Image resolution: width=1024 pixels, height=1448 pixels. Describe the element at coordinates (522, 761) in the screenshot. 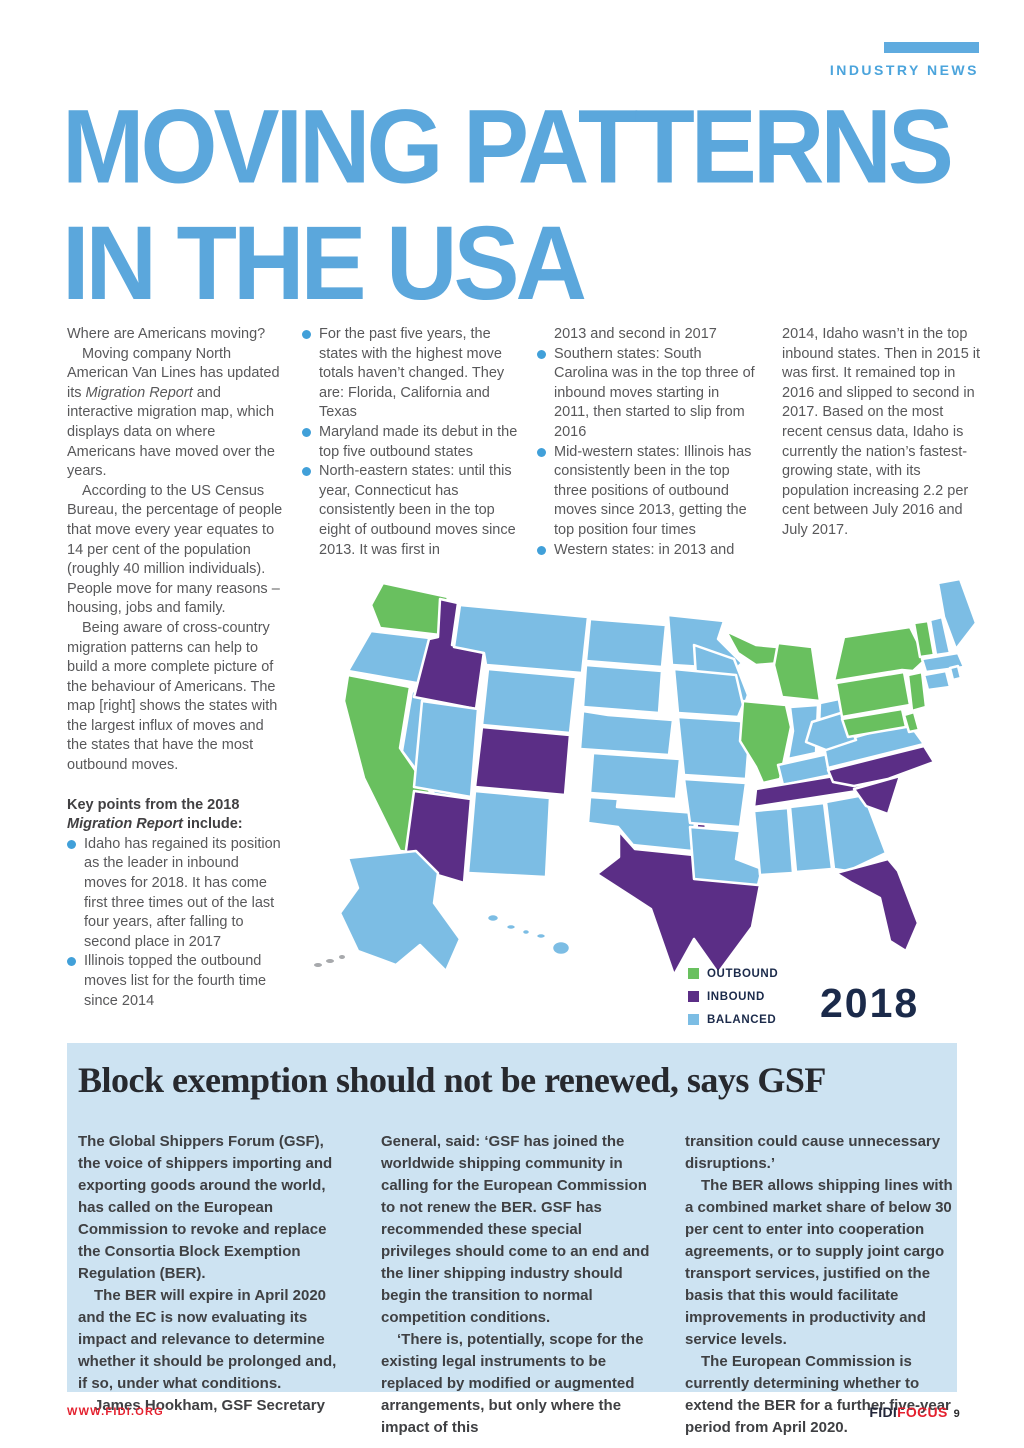

I see `state-colorado` at that location.